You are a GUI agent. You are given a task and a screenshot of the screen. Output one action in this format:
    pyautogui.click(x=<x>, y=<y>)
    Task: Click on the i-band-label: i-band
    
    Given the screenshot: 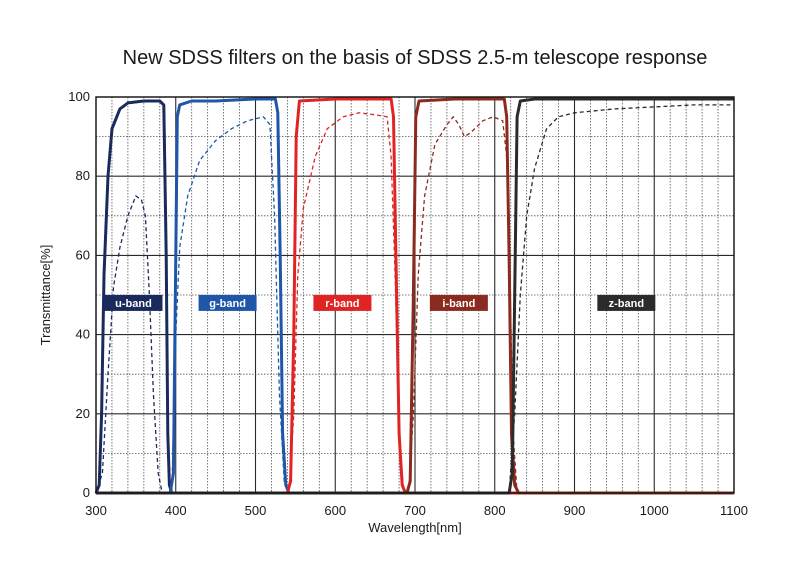 What is the action you would take?
    pyautogui.click(x=458, y=304)
    